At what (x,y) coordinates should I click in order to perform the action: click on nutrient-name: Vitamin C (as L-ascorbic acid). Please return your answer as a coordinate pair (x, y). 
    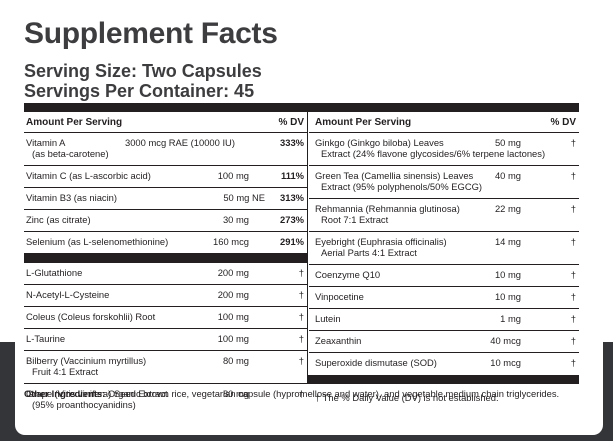
    Looking at the image, I should click on (88, 175).